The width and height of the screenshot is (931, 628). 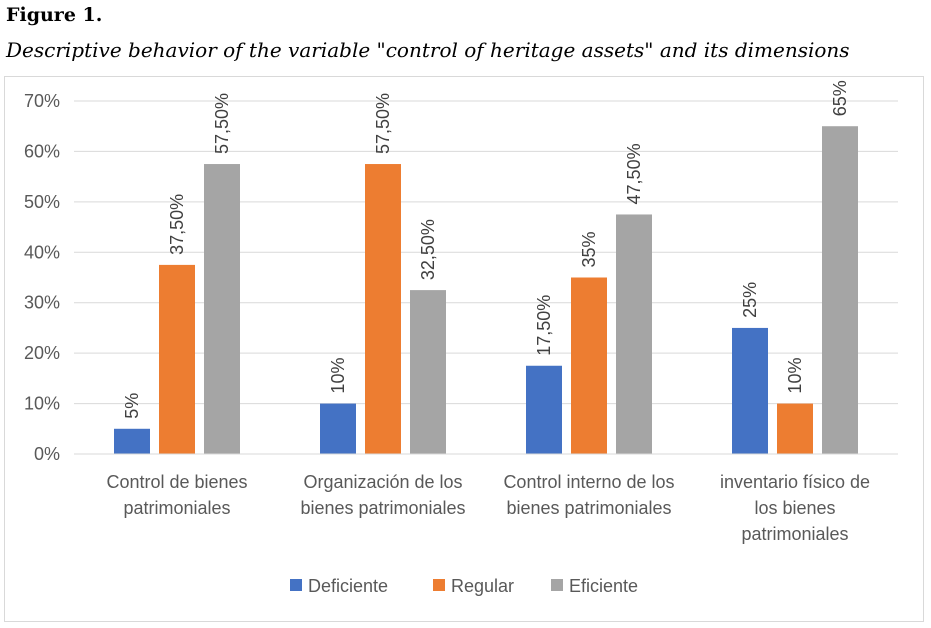 I want to click on data-label: 17,50%, so click(x=544, y=325).